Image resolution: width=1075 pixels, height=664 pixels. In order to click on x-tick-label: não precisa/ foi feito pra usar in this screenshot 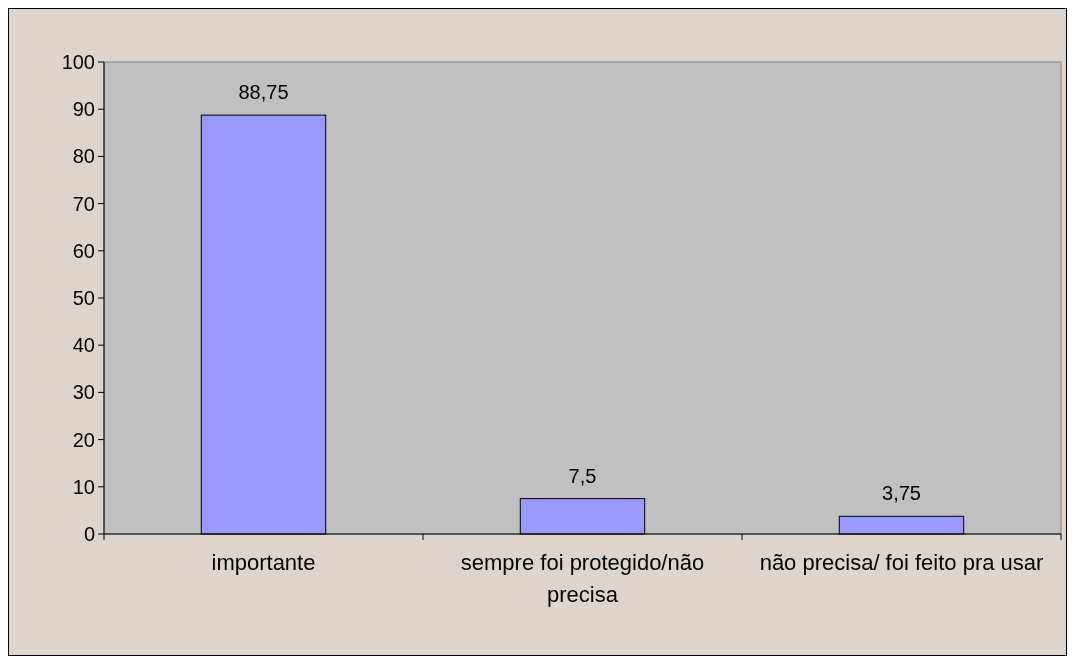, I will do `click(901, 562)`.